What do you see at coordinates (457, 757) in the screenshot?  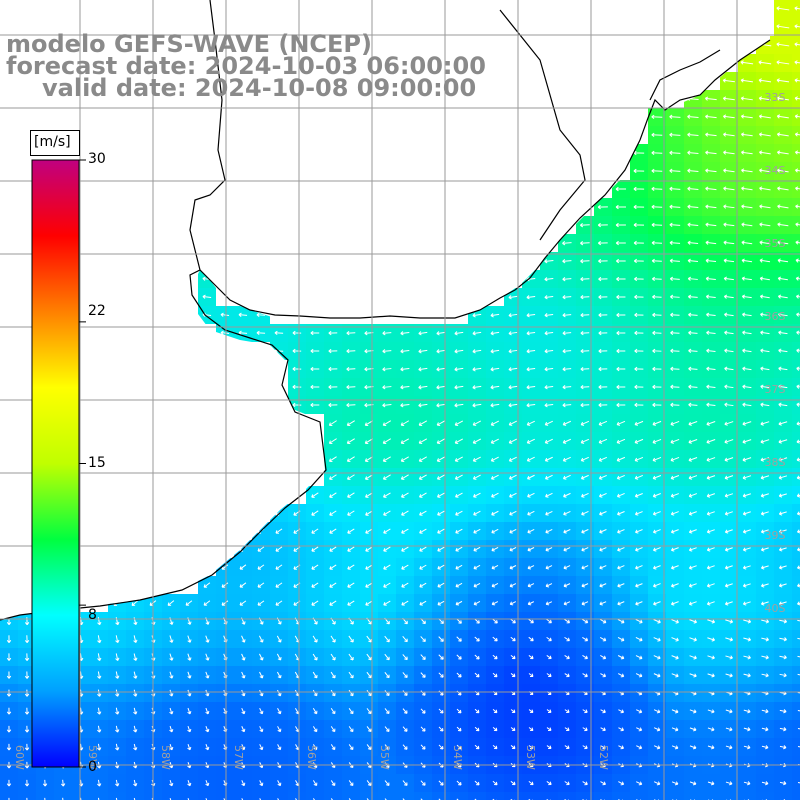 I see `lon-label: 54W` at bounding box center [457, 757].